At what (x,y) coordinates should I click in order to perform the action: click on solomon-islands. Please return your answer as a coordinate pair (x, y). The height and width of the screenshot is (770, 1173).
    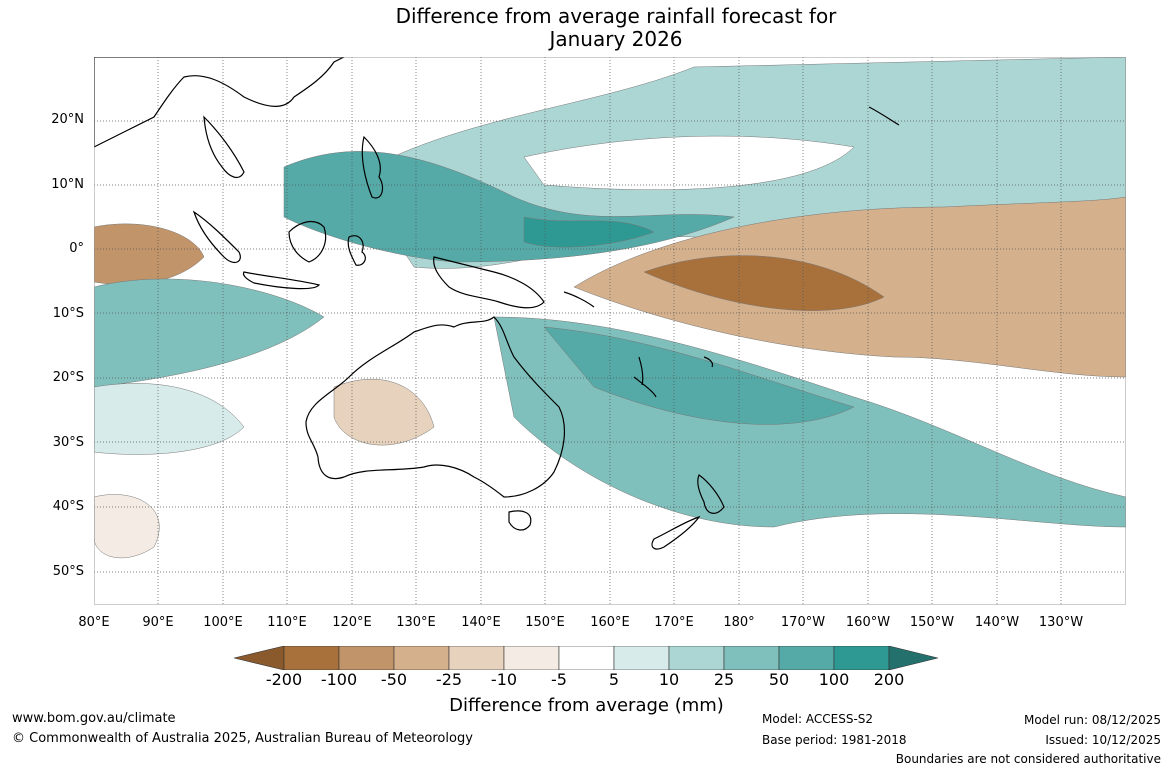
    Looking at the image, I should click on (579, 299).